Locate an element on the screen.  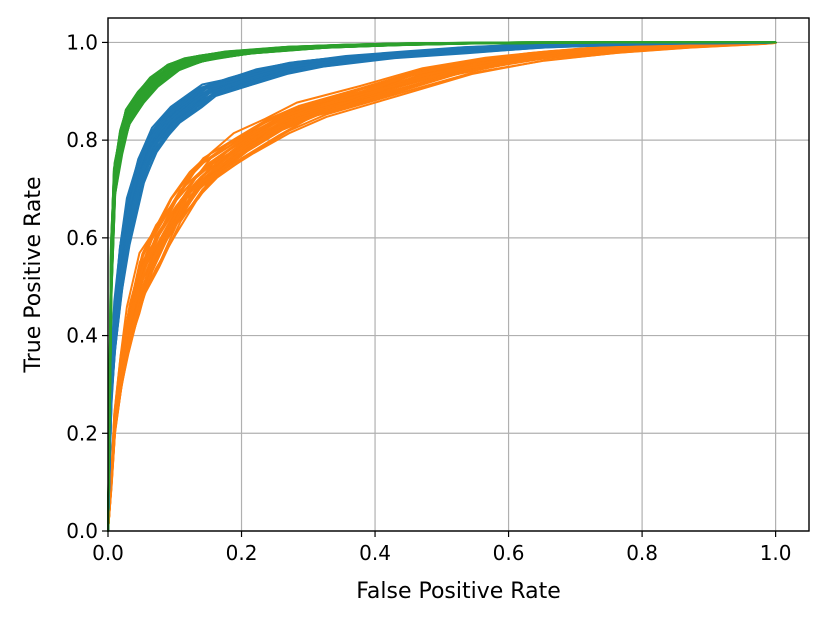
y-tick-label: 0.6 is located at coordinates (82, 238).